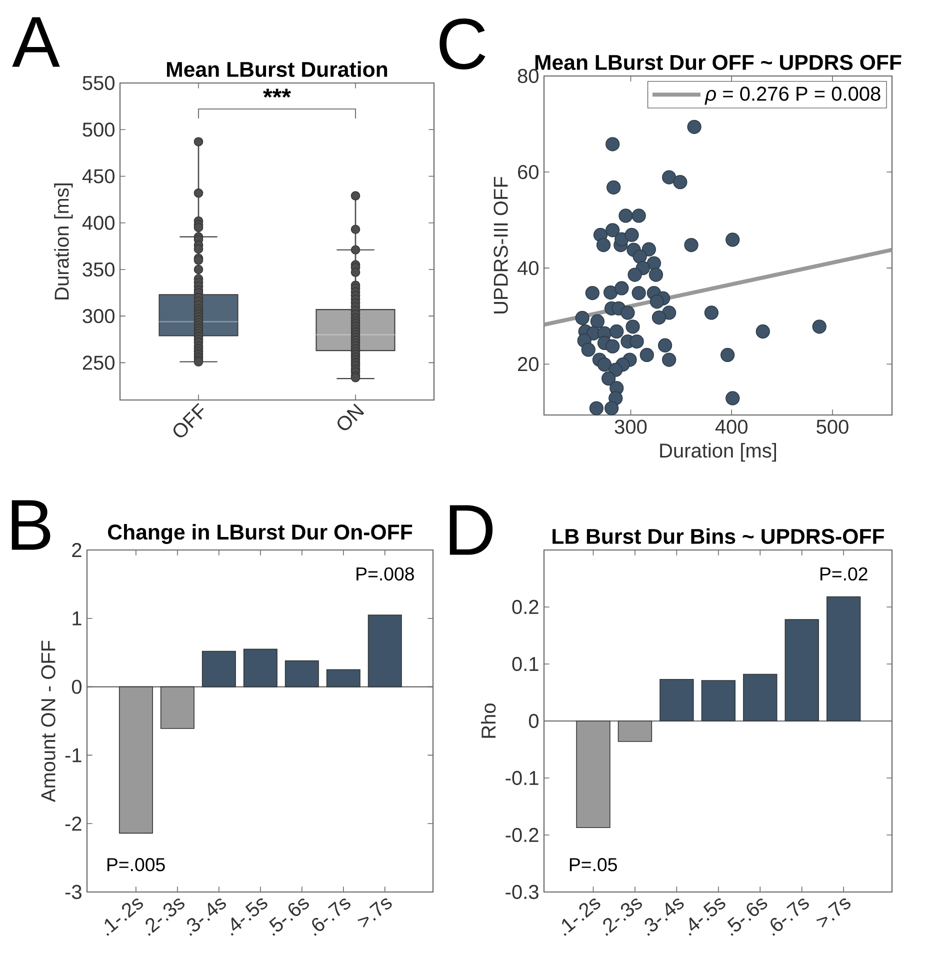  What do you see at coordinates (48, 721) in the screenshot?
I see `y-axis-title: Amount ON - OFF` at bounding box center [48, 721].